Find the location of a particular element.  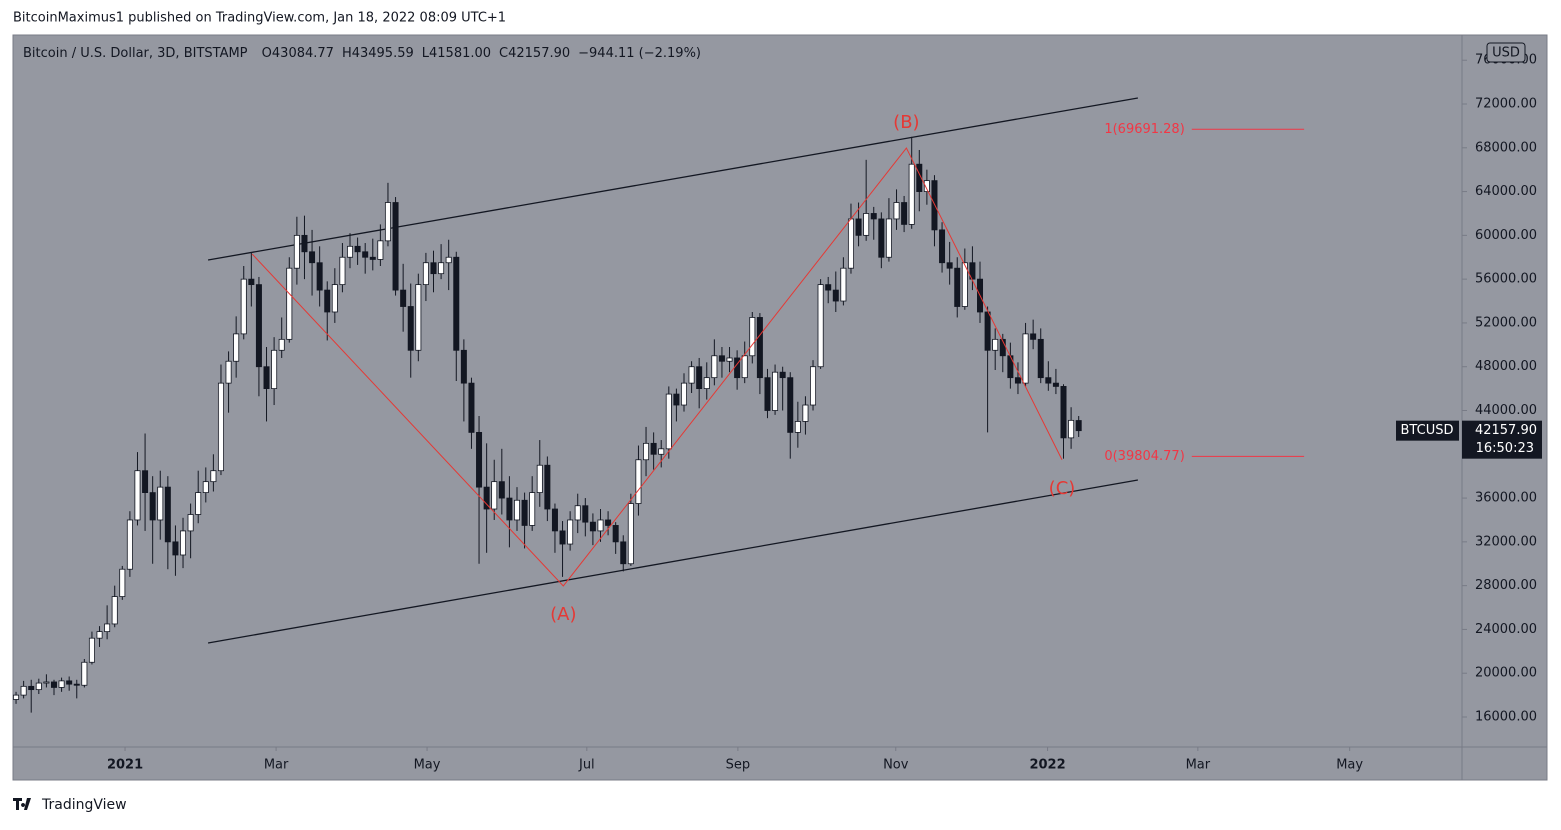

currency: USD is located at coordinates (1506, 53).